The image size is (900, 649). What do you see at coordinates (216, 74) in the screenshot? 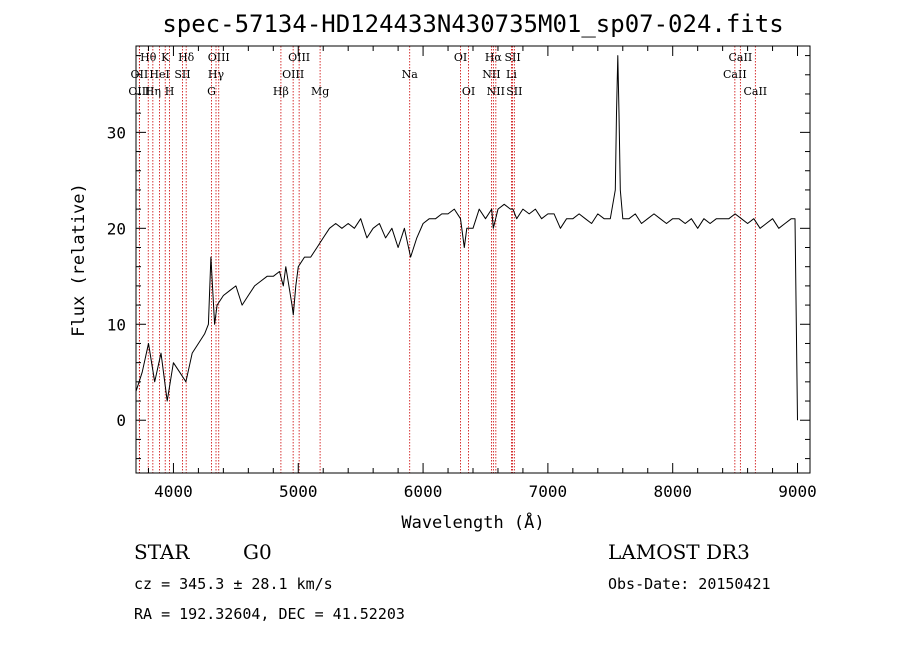
I see `spectral-line-label: Hγ` at bounding box center [216, 74].